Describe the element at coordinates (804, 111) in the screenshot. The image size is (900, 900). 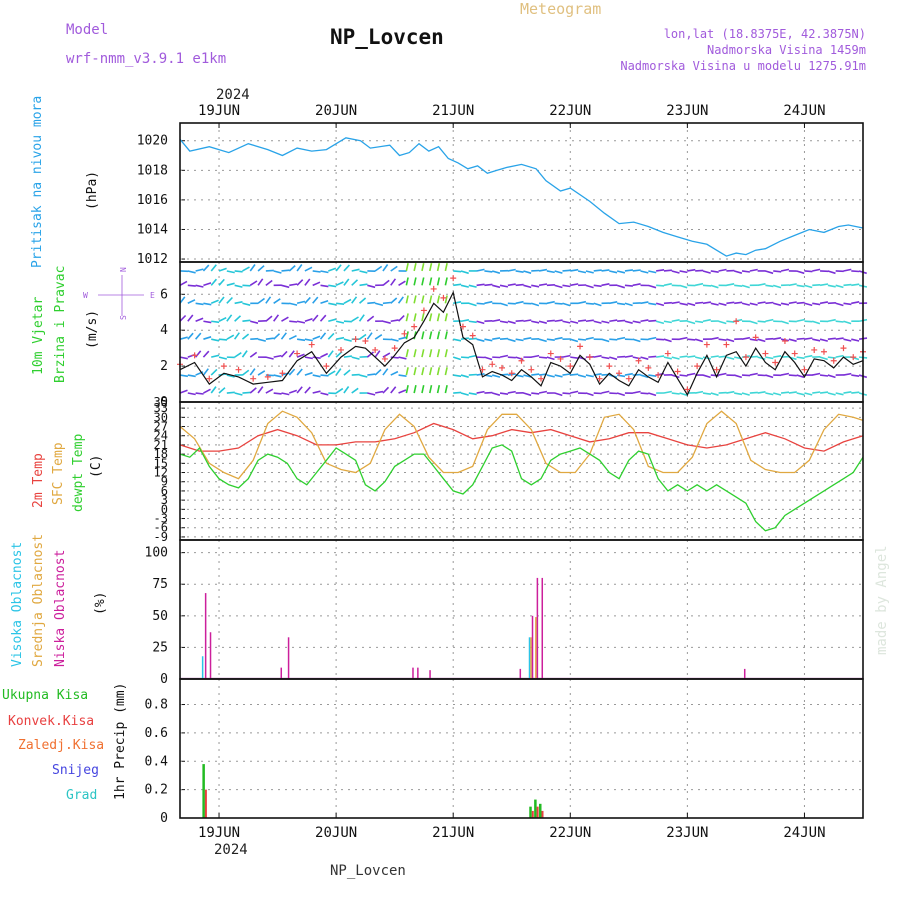
I see `x-tick-label-top: 24JUN` at that location.